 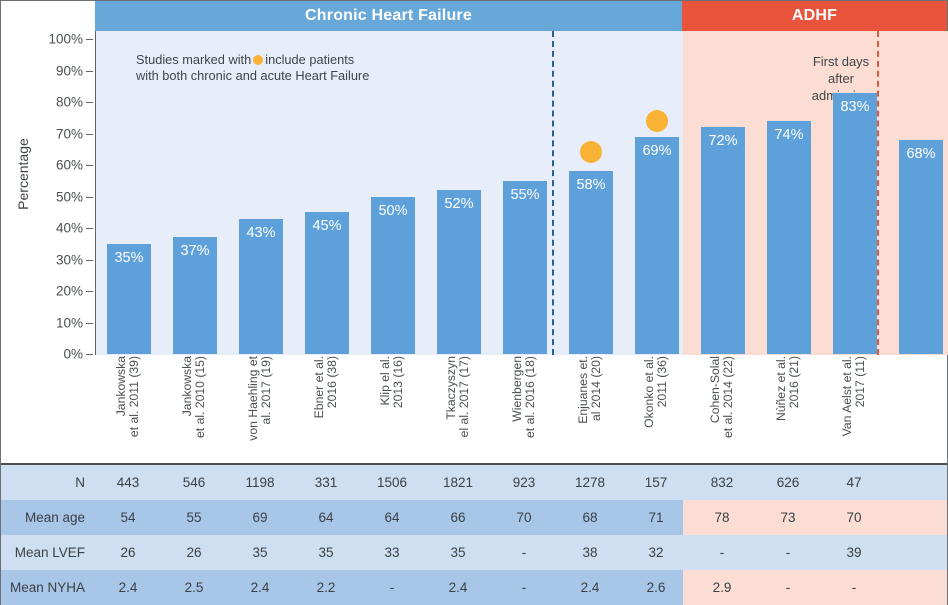 I want to click on table-row-header: N, so click(x=80, y=482).